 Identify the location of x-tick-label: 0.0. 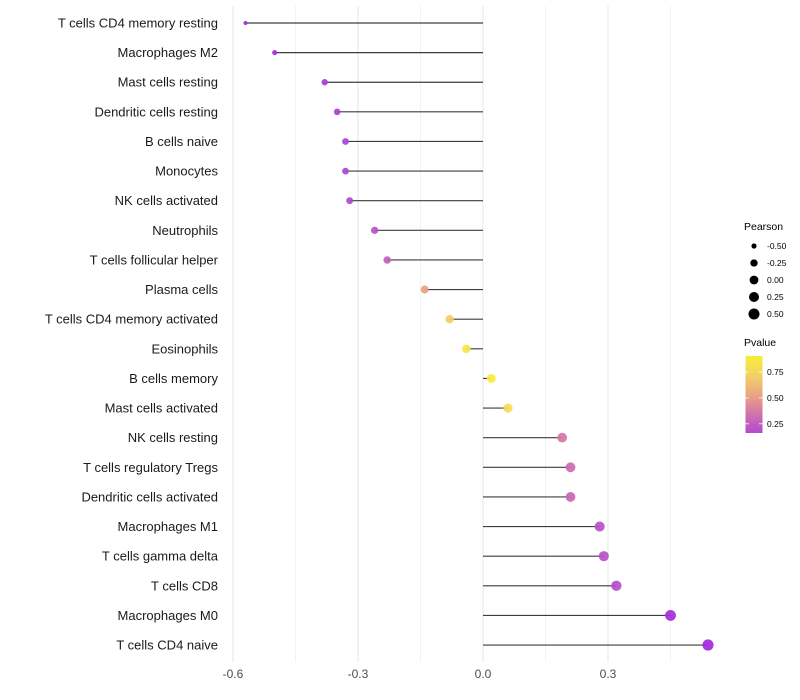
(483, 674).